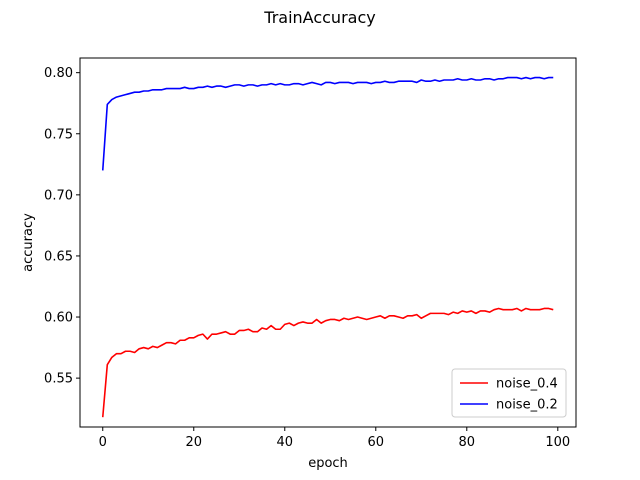 Image resolution: width=640 pixels, height=480 pixels. What do you see at coordinates (527, 405) in the screenshot?
I see `legend-label-noise_0.2: noise_0.2` at bounding box center [527, 405].